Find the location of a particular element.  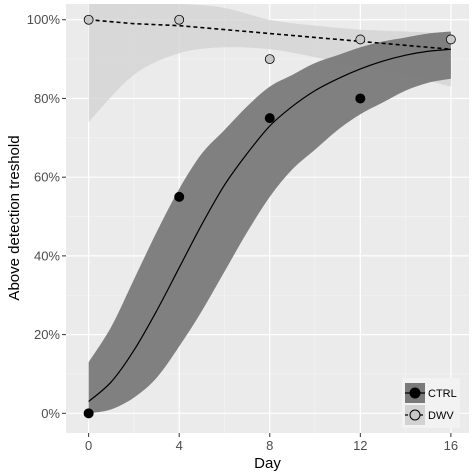

x-axis-title: Day is located at coordinates (267, 463).